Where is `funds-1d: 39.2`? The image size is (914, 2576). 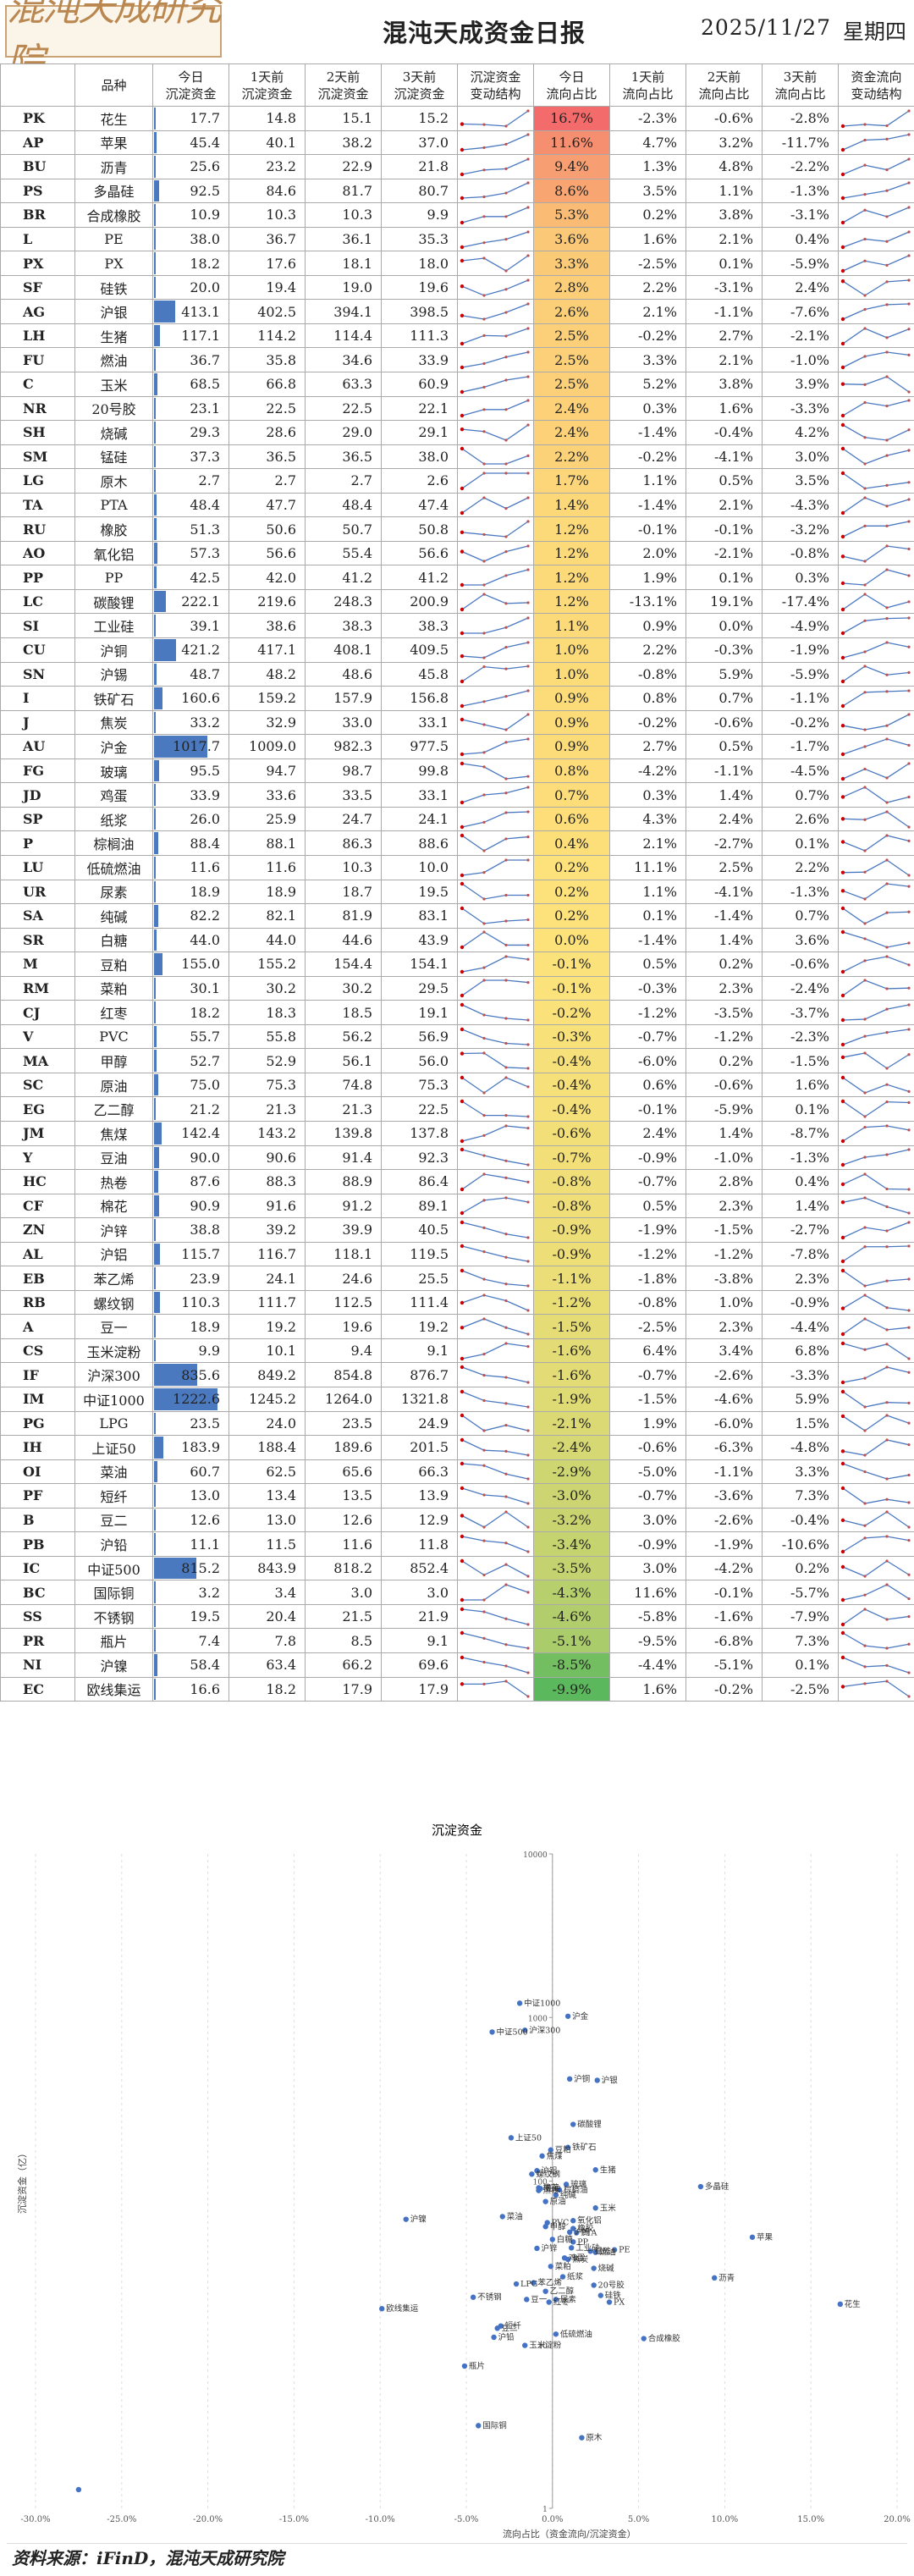
funds-1d: 39.2 is located at coordinates (267, 1230).